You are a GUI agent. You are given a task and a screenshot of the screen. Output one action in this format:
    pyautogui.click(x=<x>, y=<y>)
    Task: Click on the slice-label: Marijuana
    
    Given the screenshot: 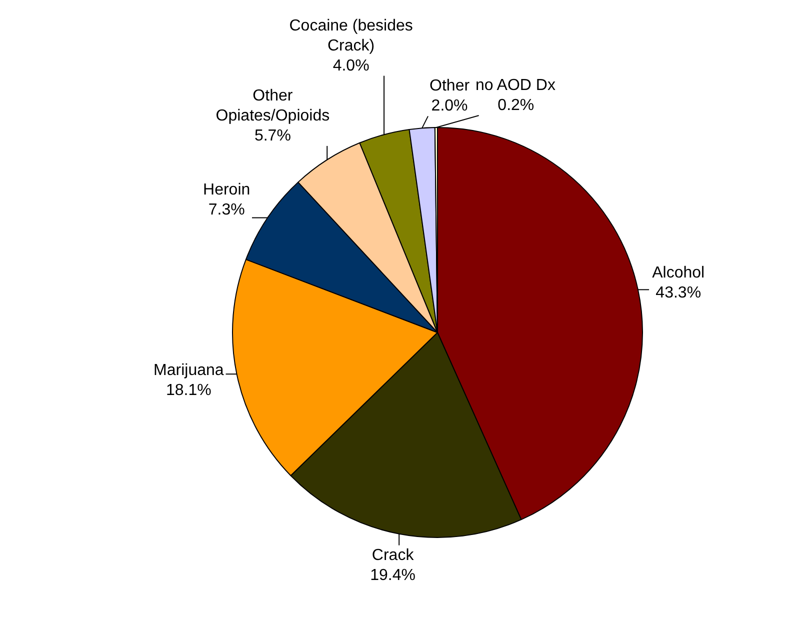 What is the action you would take?
    pyautogui.click(x=189, y=371)
    